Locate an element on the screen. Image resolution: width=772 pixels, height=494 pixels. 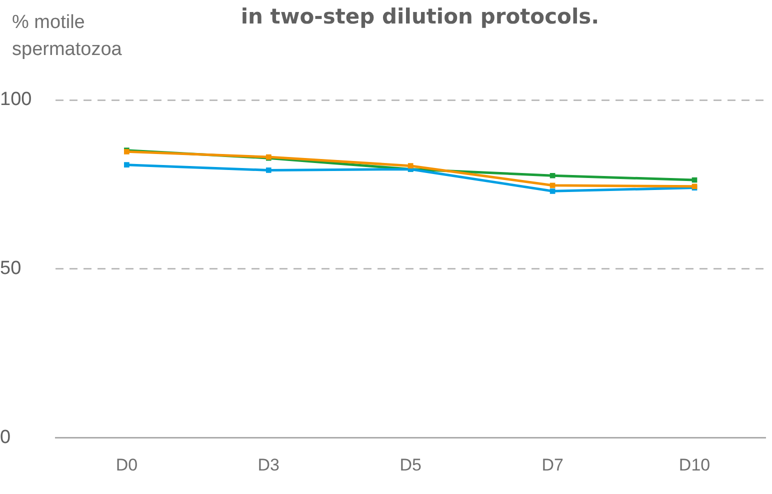
x-tick-label: D0 is located at coordinates (127, 464).